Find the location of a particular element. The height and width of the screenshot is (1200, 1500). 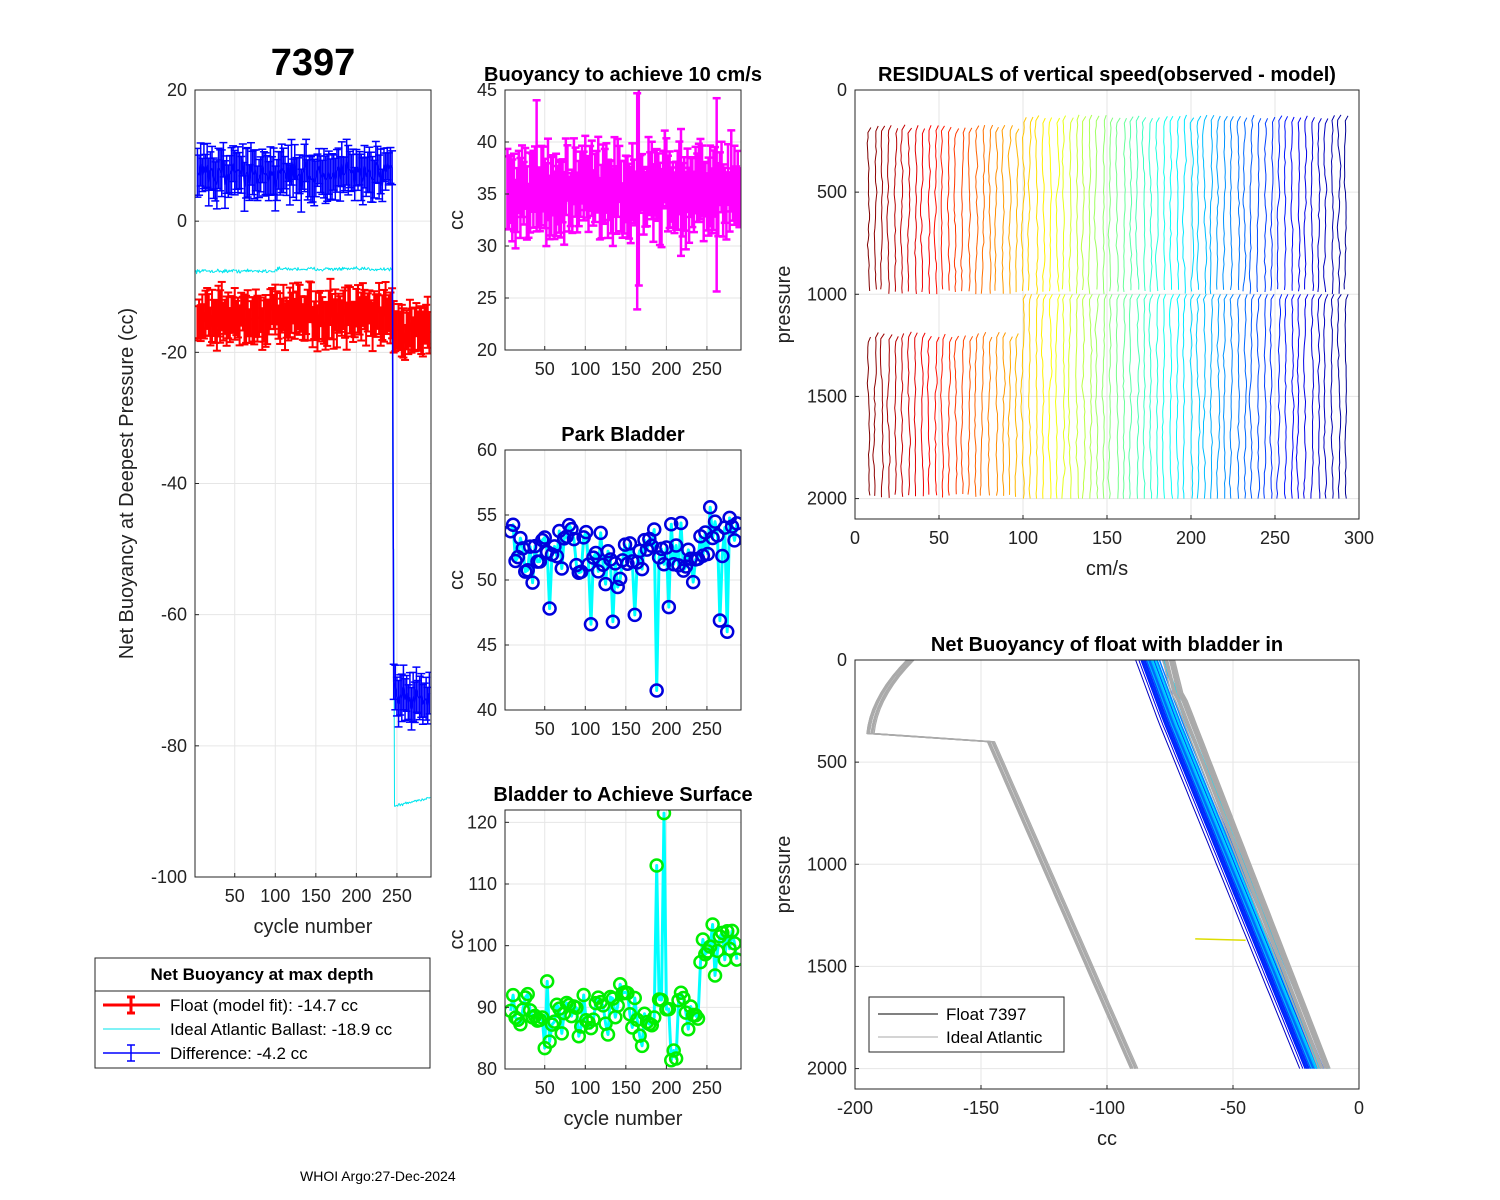

y-axis-label: cc is located at coordinates (457, 940).